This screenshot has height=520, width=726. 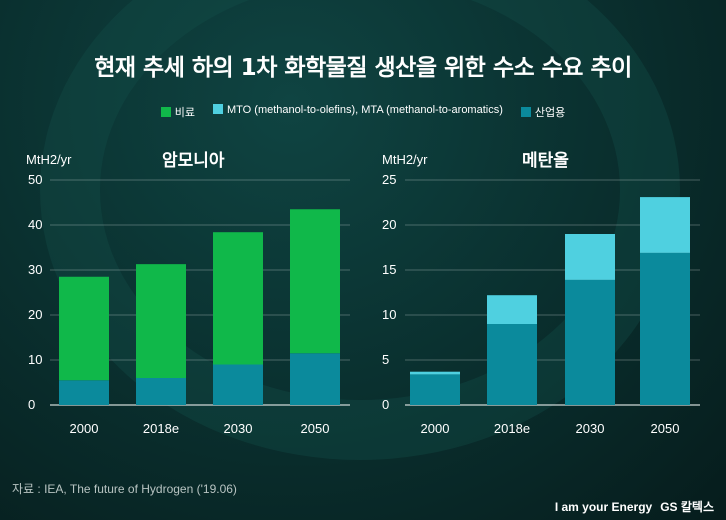 I want to click on y-tick-label: 15, so click(x=389, y=269).